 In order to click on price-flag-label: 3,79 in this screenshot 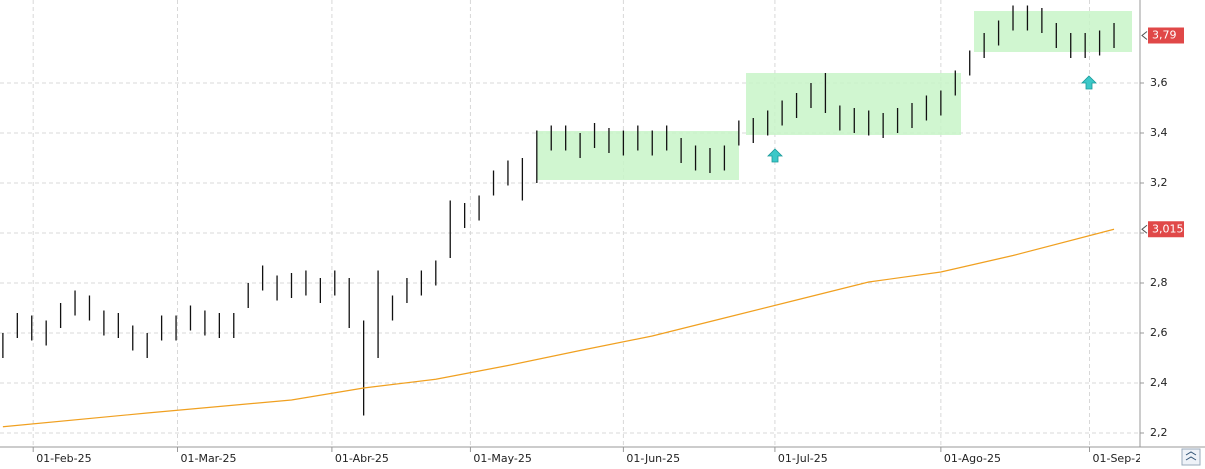, I will do `click(1164, 35)`.